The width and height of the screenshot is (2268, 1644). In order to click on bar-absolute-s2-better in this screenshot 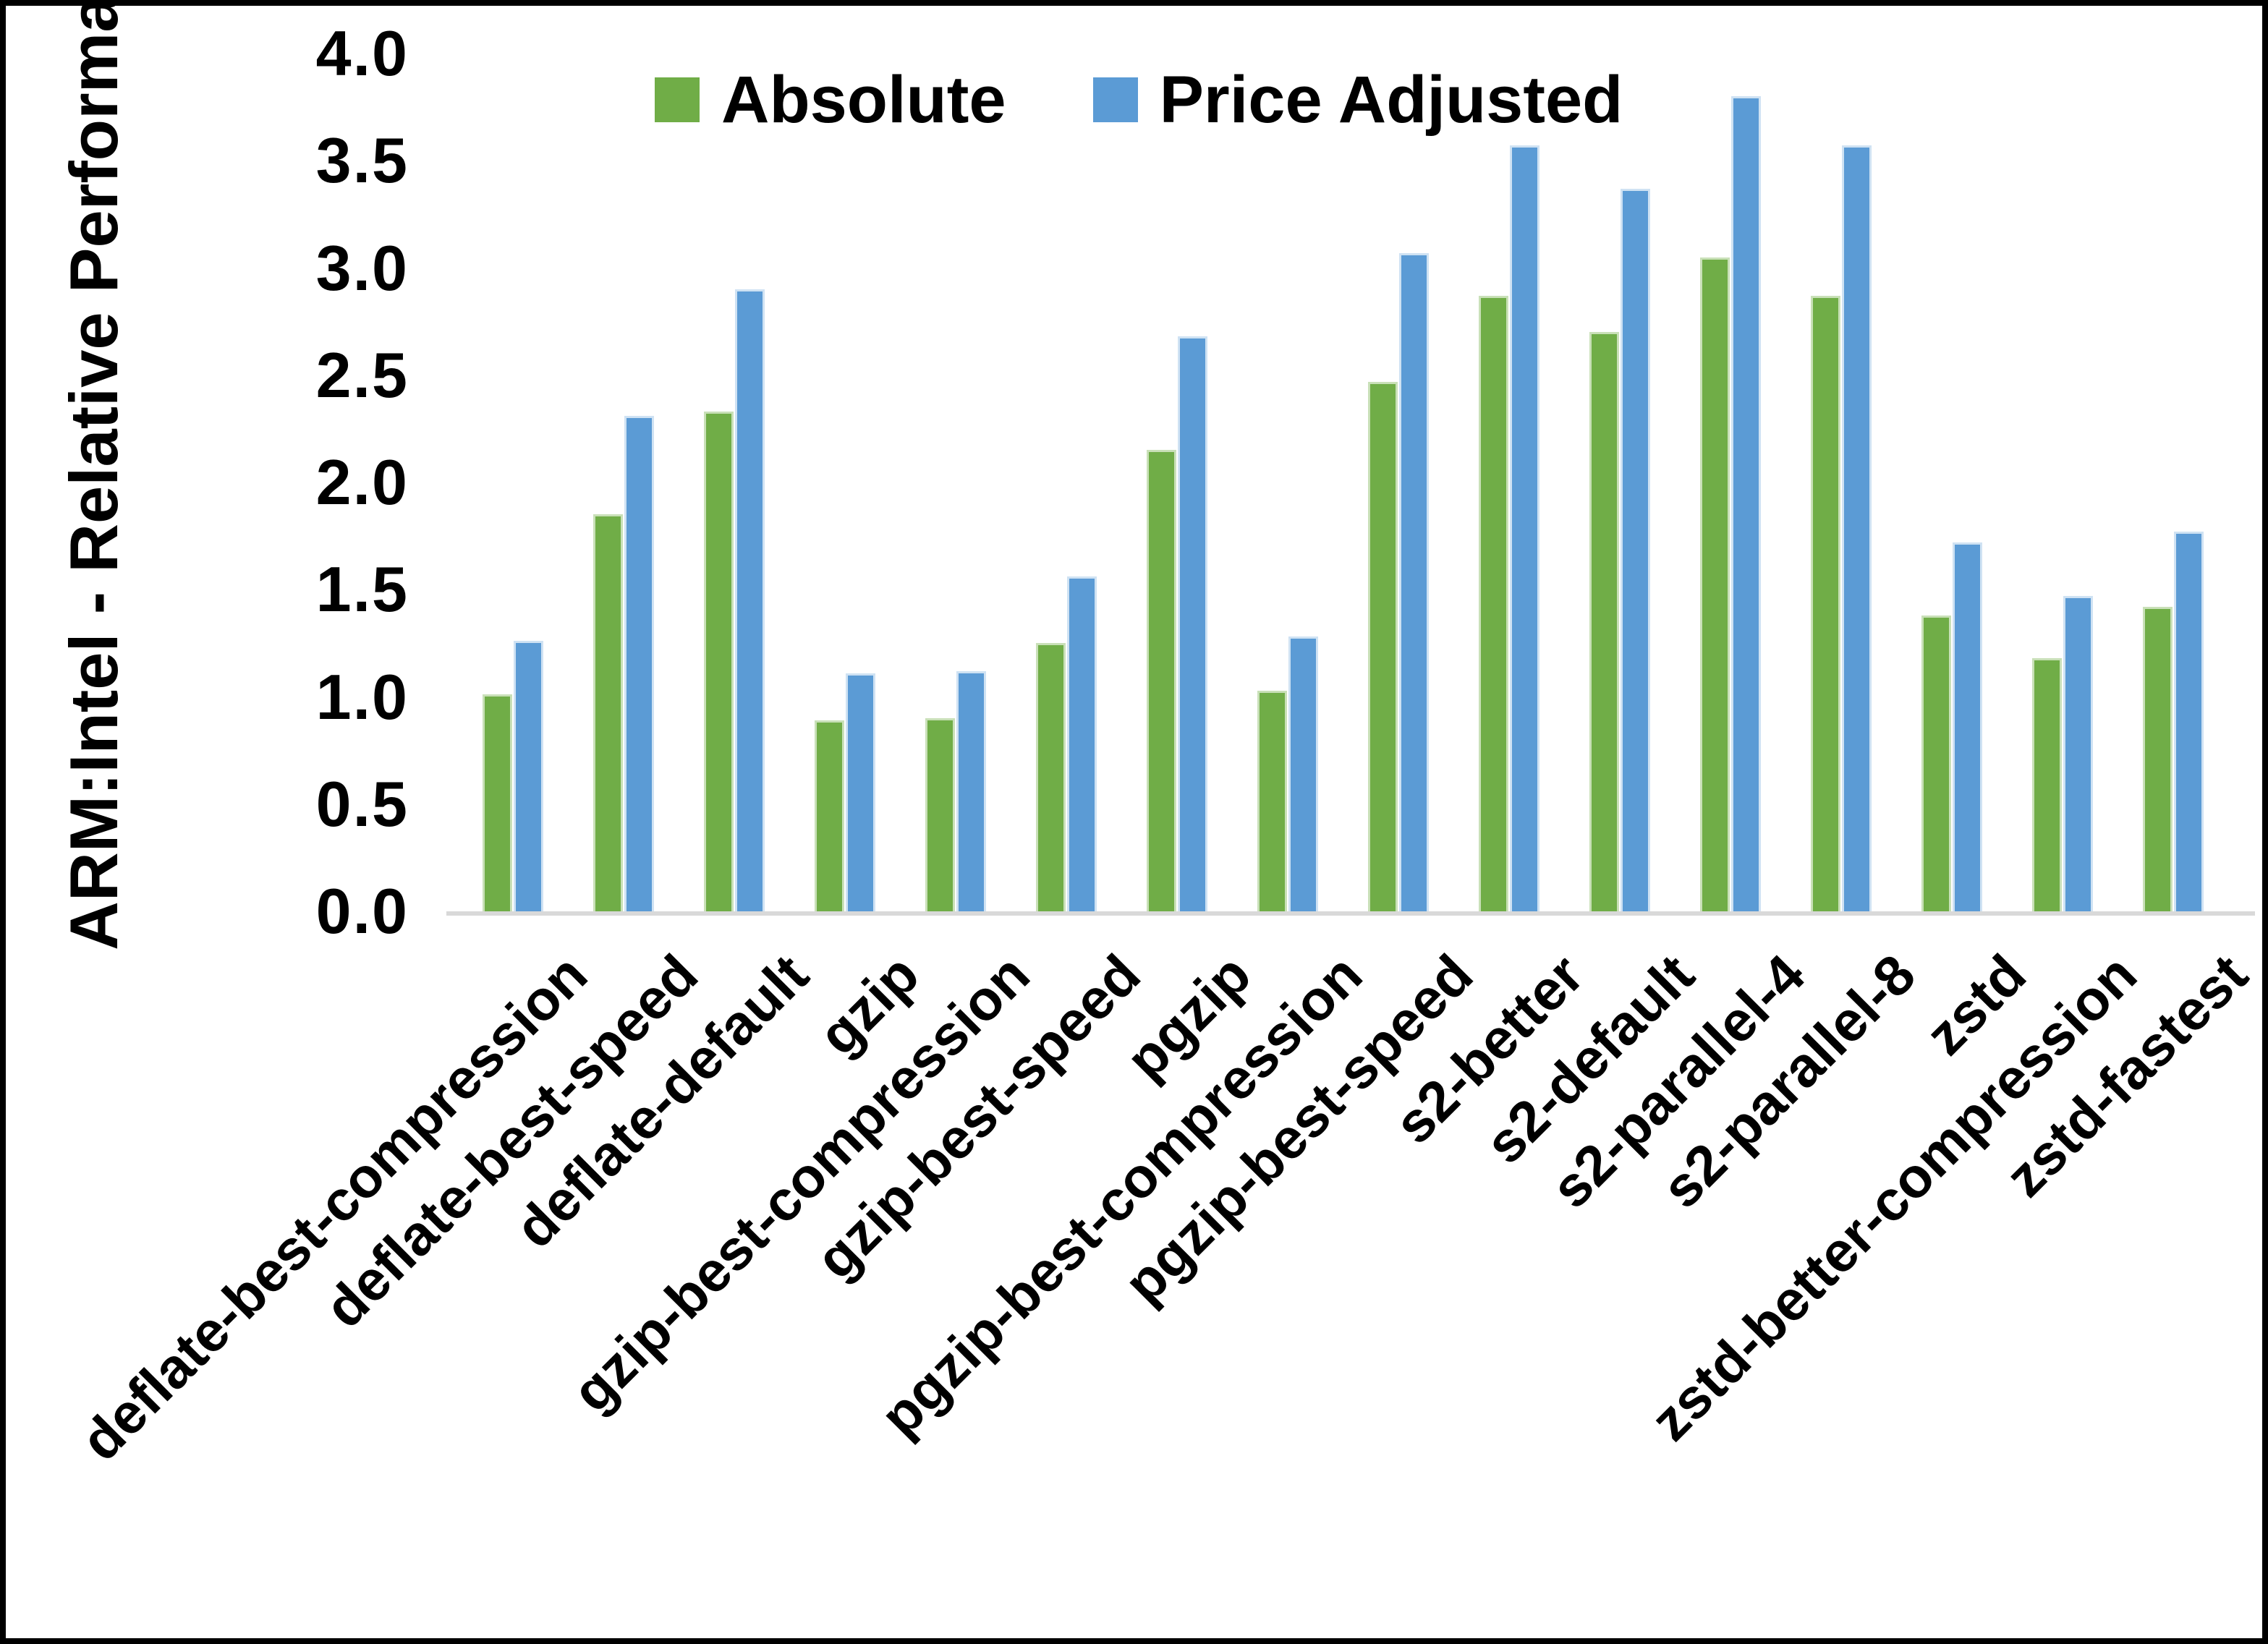, I will do `click(1493, 603)`.